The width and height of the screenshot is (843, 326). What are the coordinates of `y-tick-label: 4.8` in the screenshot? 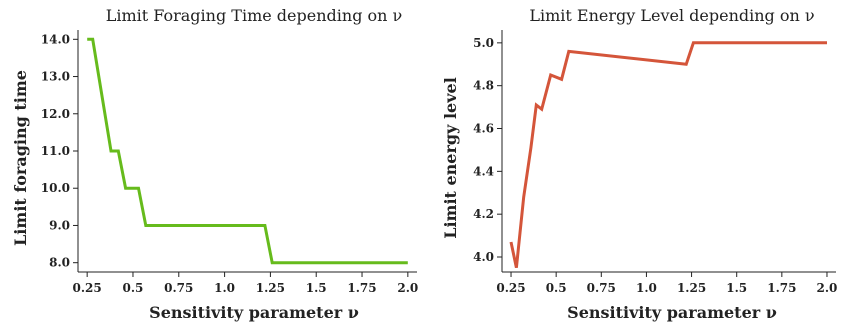 It's located at (483, 86).